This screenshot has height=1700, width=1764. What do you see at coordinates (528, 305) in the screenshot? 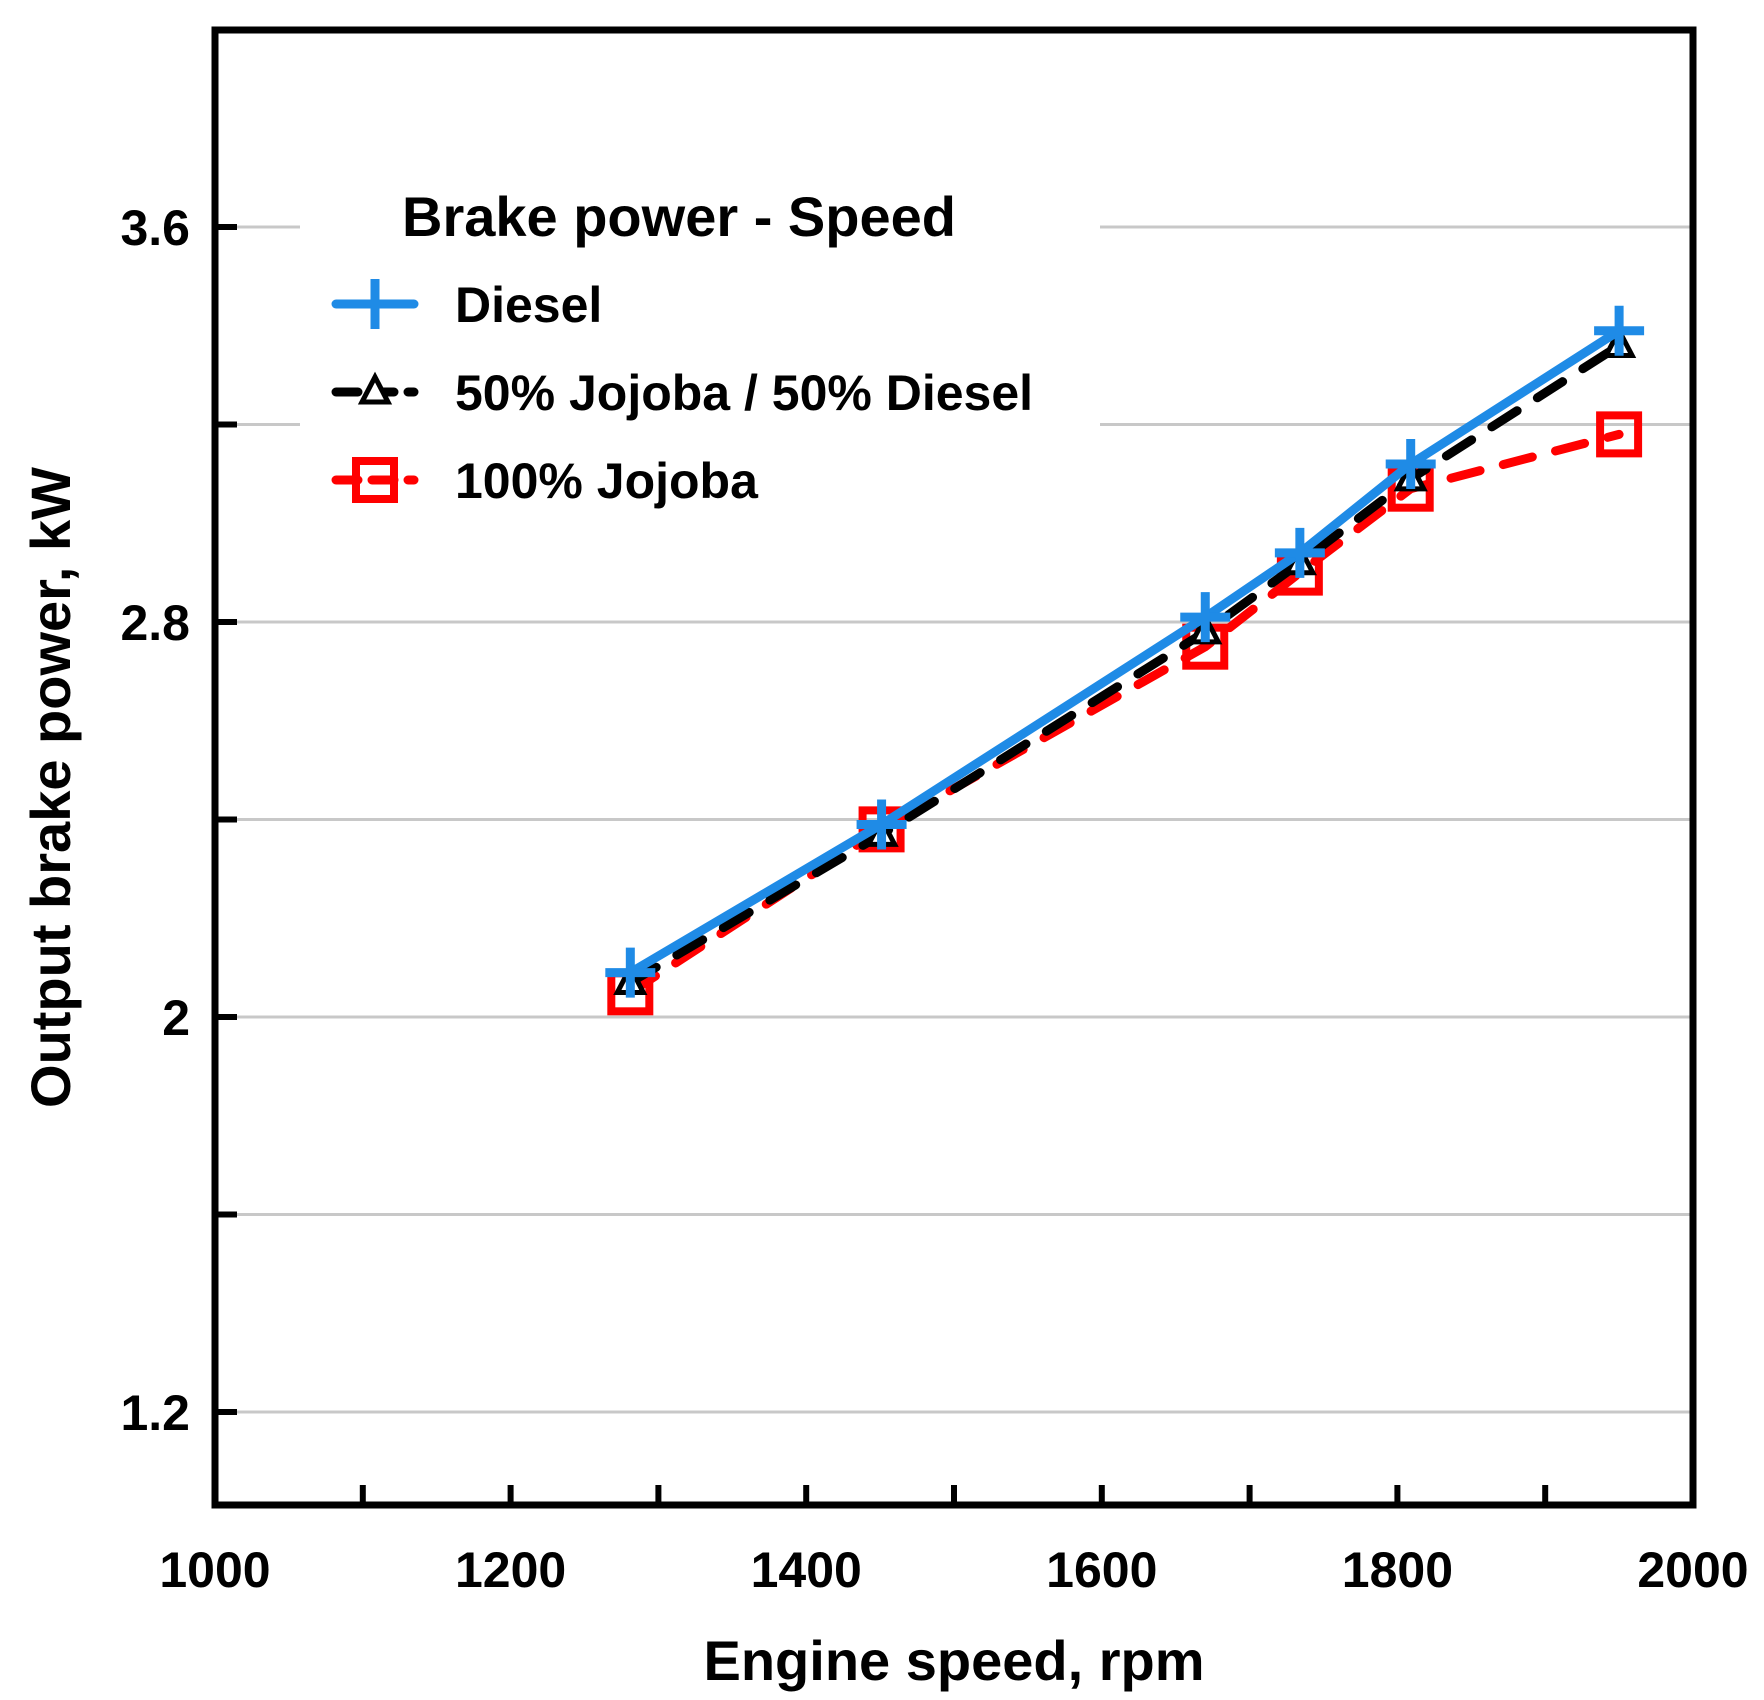
I see `legend-label: Diesel` at bounding box center [528, 305].